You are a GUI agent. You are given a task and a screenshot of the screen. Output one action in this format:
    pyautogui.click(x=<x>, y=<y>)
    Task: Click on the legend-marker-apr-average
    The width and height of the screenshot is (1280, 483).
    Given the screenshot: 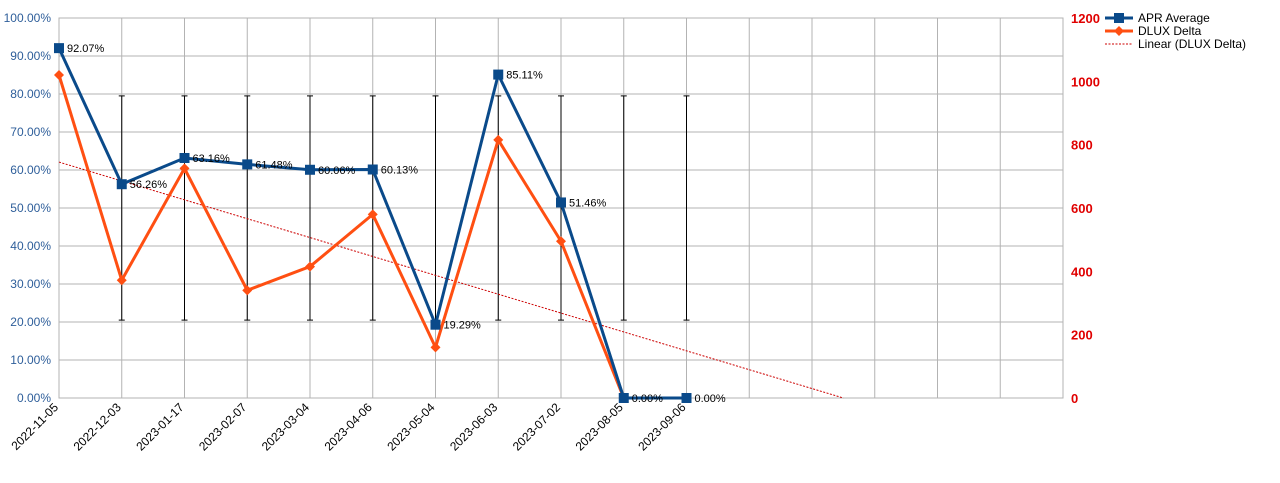 What is the action you would take?
    pyautogui.click(x=1119, y=18)
    